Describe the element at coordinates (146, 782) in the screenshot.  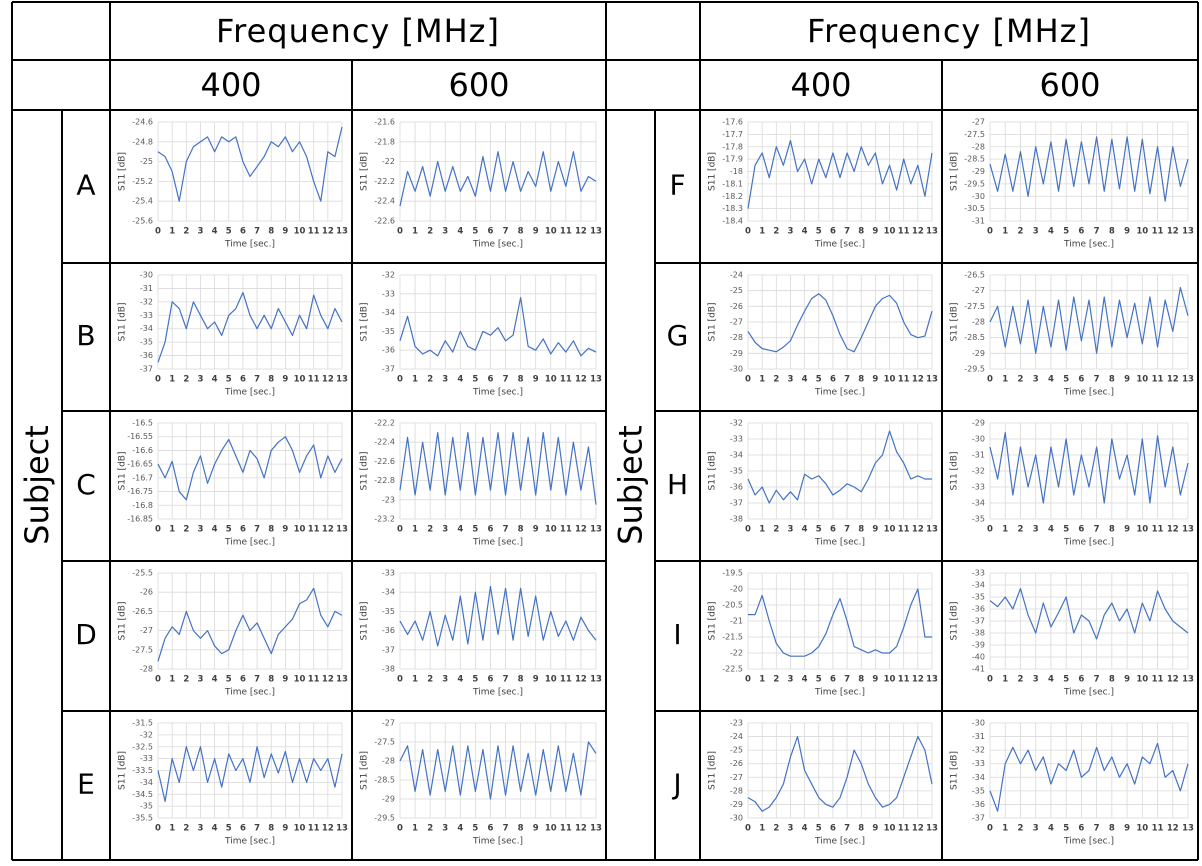
I see `y-tick-label: -34` at that location.